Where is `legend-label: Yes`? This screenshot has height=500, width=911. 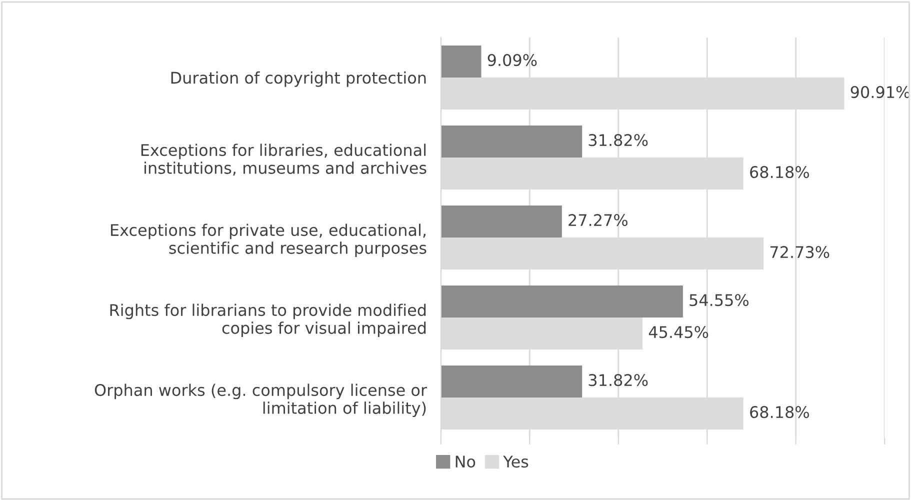
legend-label: Yes is located at coordinates (515, 462).